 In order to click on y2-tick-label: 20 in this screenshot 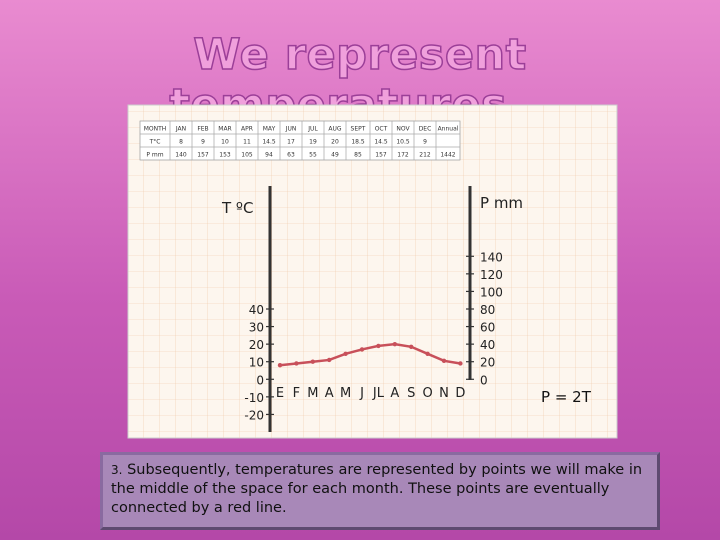, I will do `click(487, 363)`.